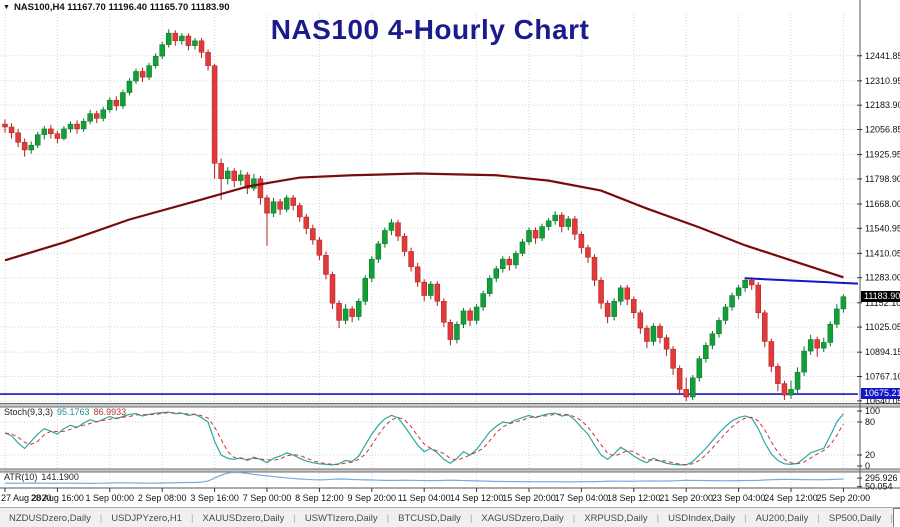 The image size is (900, 527). What do you see at coordinates (802, 281) in the screenshot?
I see `trendline` at bounding box center [802, 281].